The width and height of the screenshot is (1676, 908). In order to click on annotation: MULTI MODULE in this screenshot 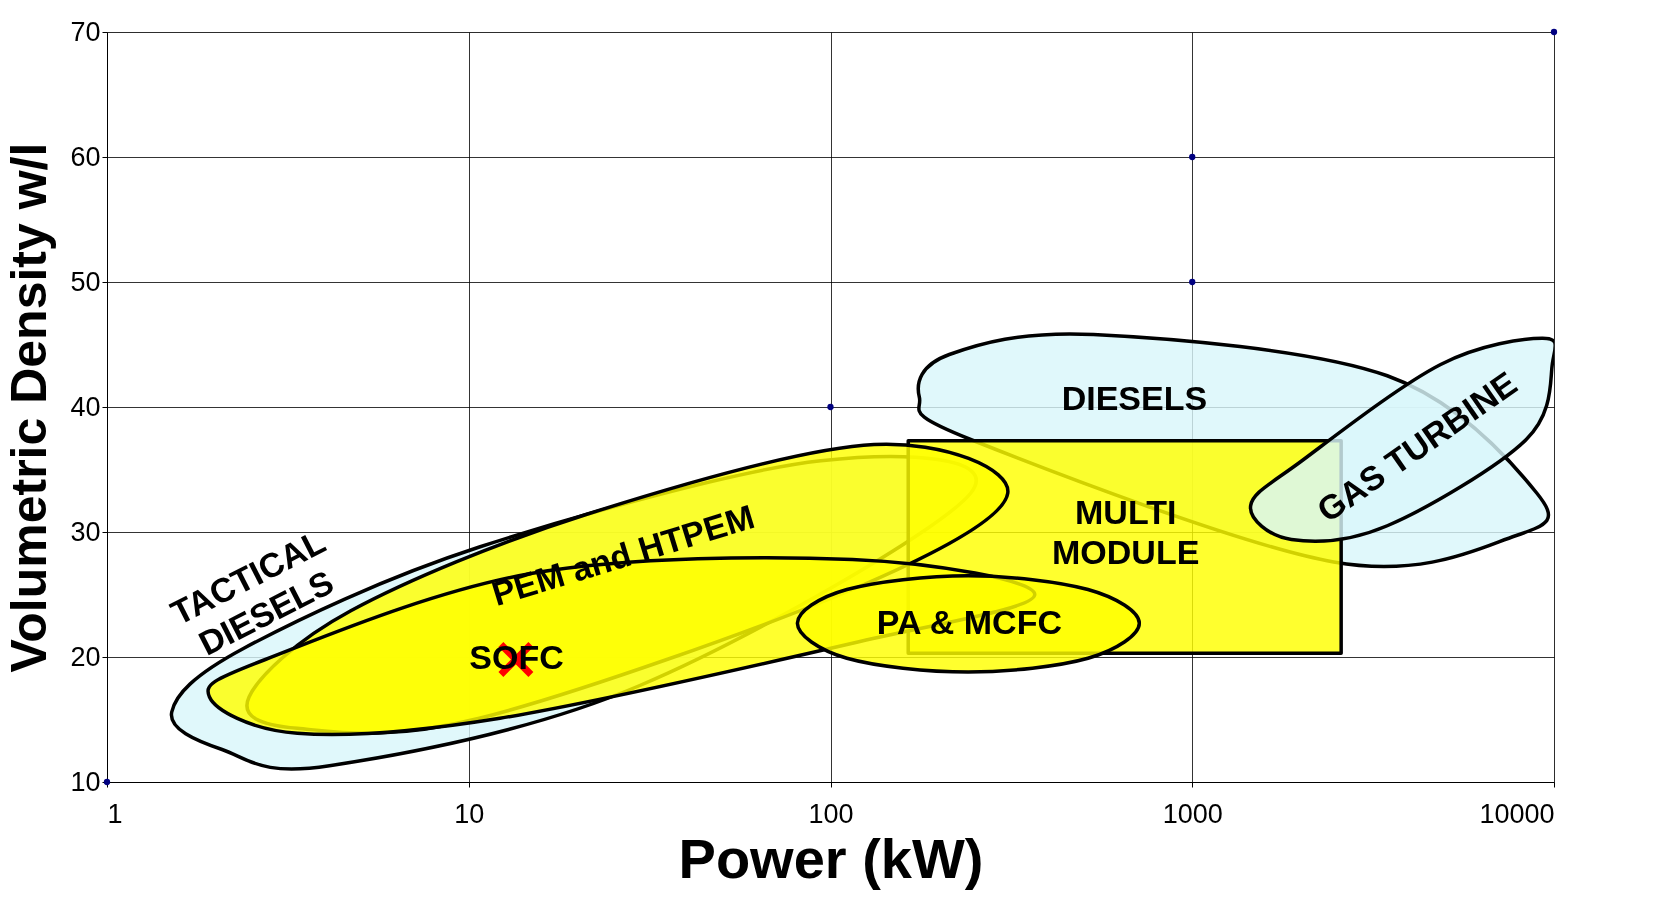, I will do `click(1126, 532)`.